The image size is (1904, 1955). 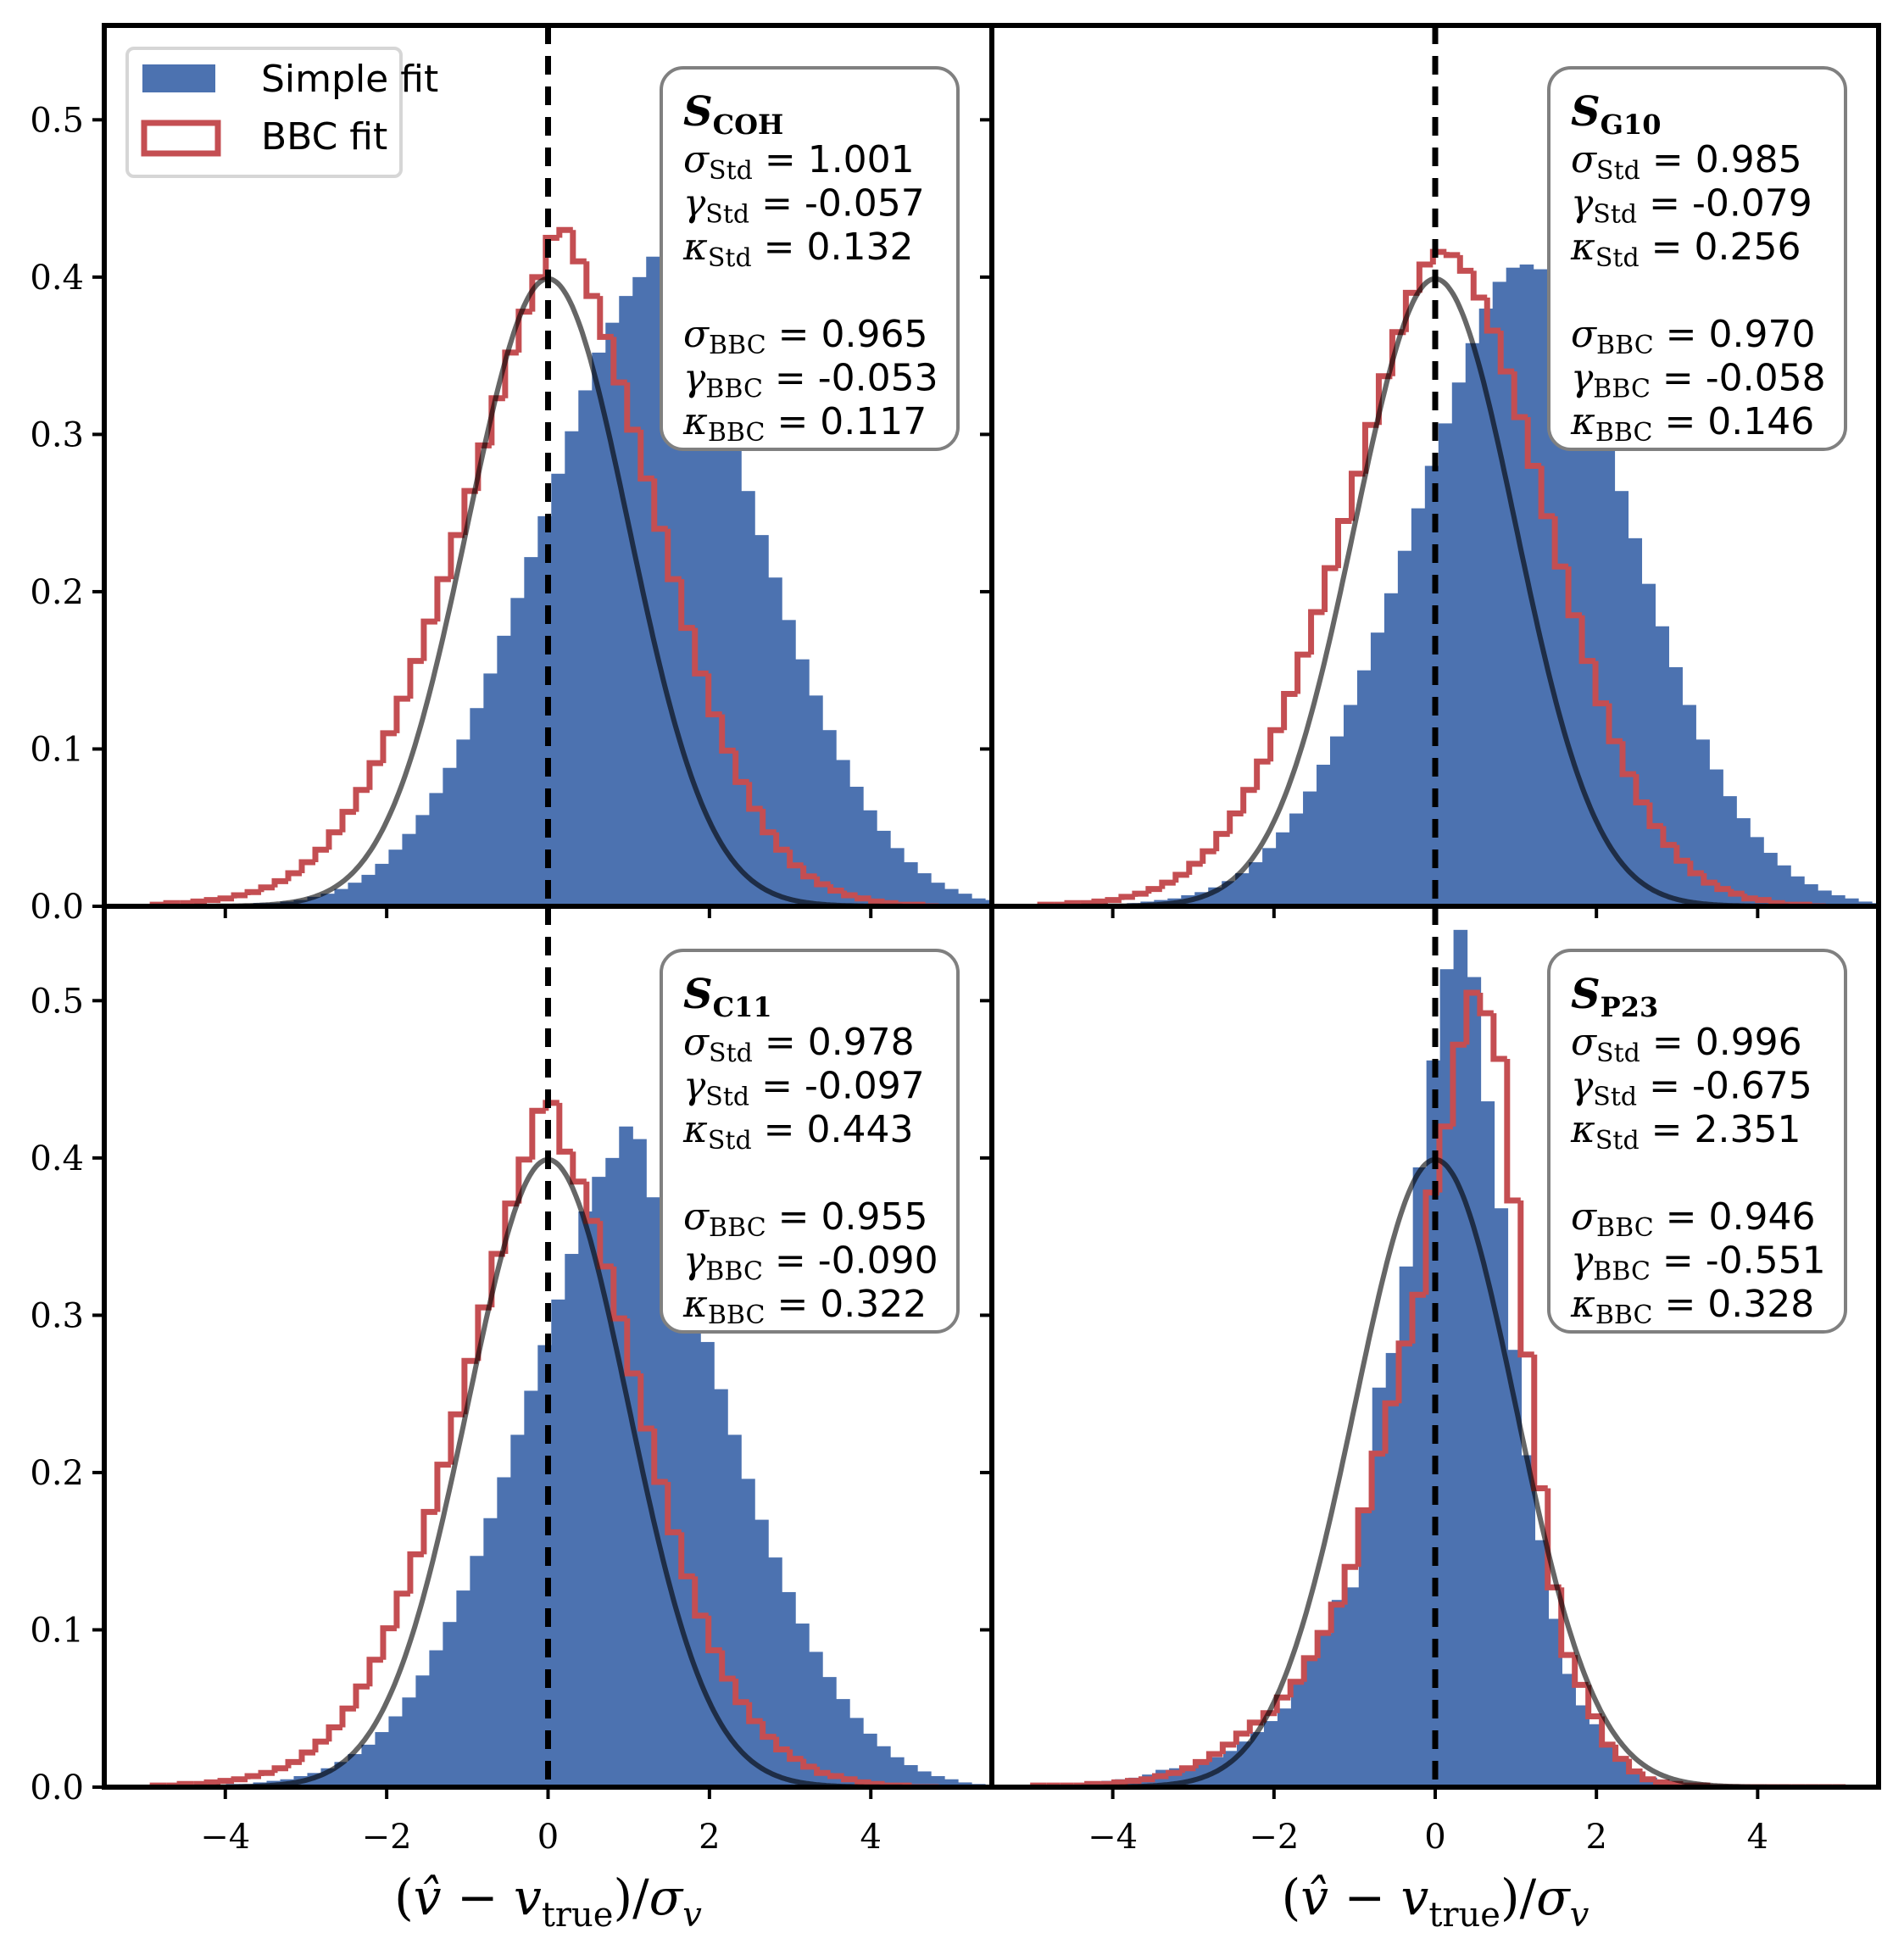 I want to click on stat-row: γStd = -0.057, so click(x=804, y=206).